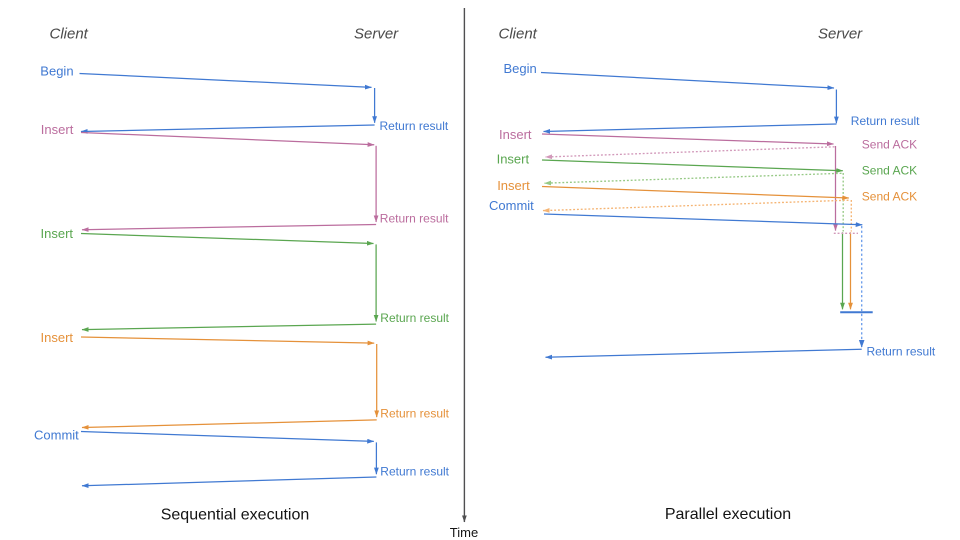 The width and height of the screenshot is (960, 540). What do you see at coordinates (235, 514) in the screenshot?
I see `svg-text: Sequential execution` at bounding box center [235, 514].